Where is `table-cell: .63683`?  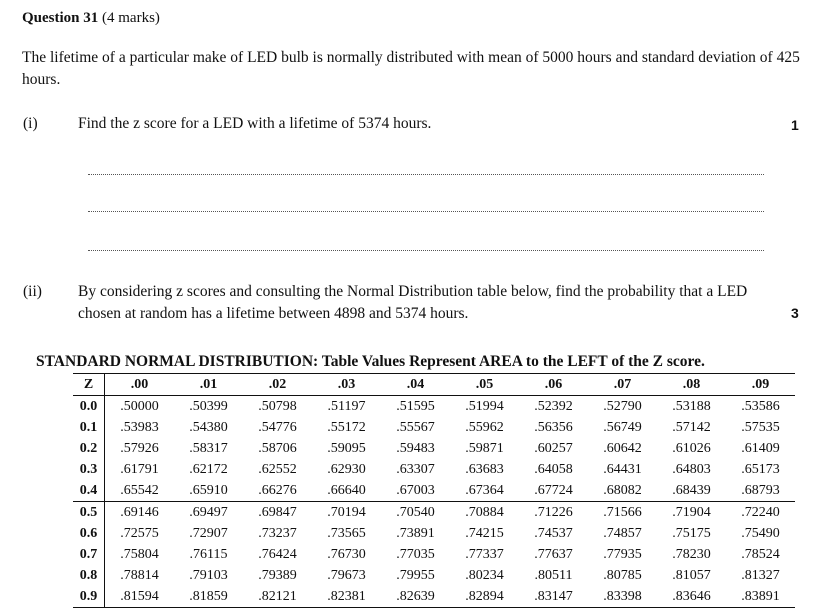
table-cell: .63683 is located at coordinates (484, 469).